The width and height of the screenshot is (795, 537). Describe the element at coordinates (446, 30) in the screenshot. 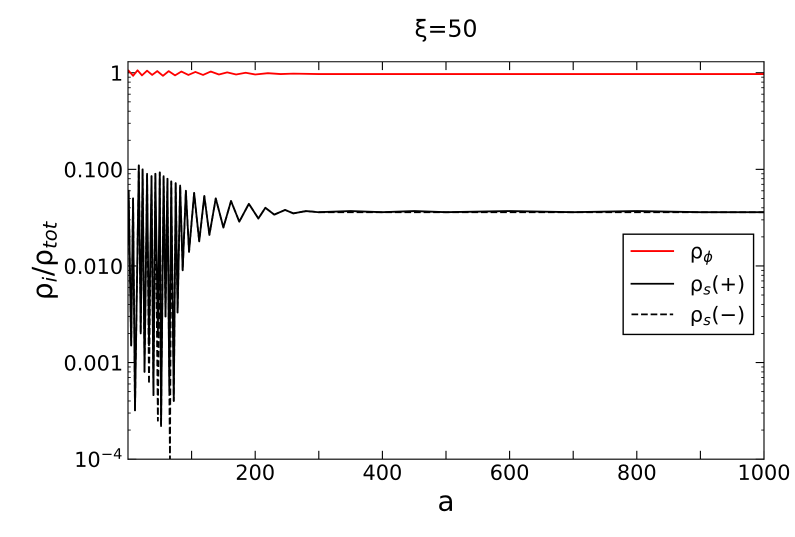

I see `chart-title: ξ=50` at that location.